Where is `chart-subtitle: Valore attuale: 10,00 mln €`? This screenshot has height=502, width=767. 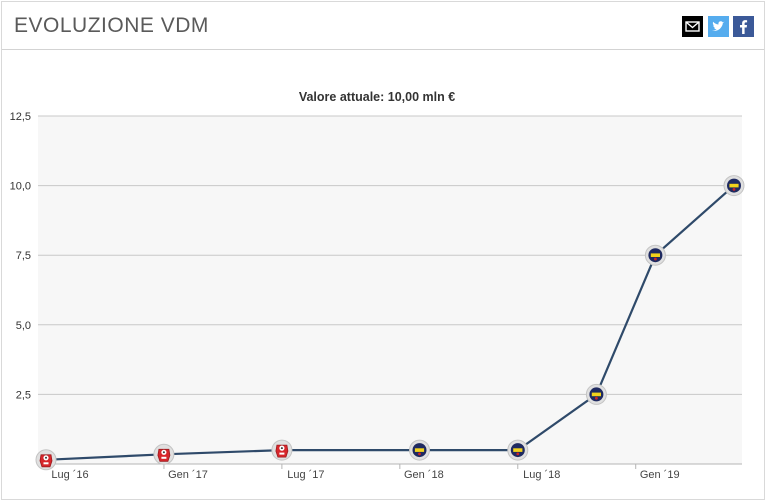
chart-subtitle: Valore attuale: 10,00 mln € is located at coordinates (377, 97).